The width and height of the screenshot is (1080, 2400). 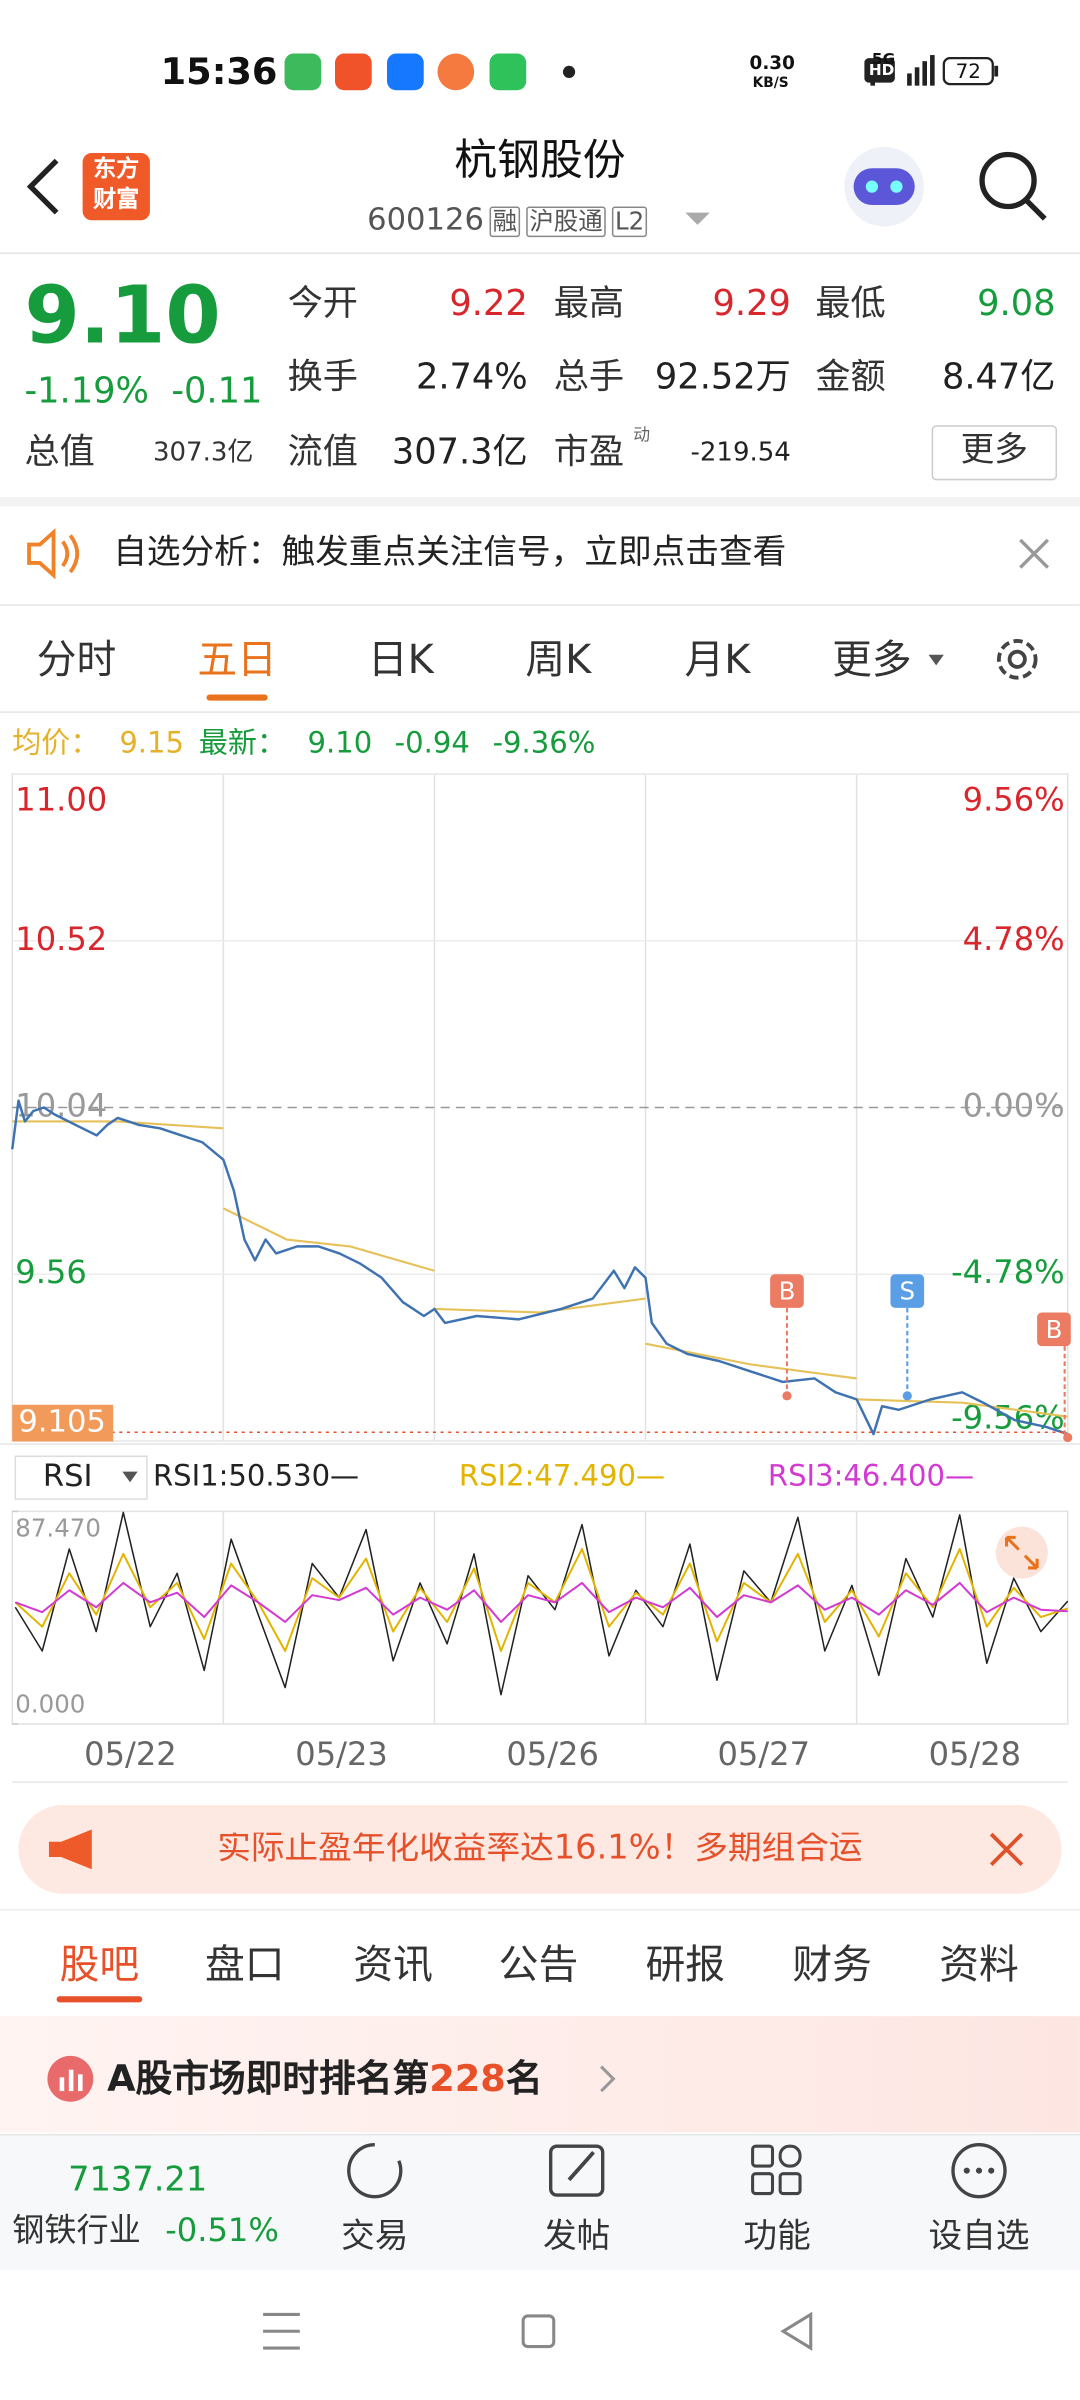 I want to click on net-unit: KB/S, so click(x=770, y=83).